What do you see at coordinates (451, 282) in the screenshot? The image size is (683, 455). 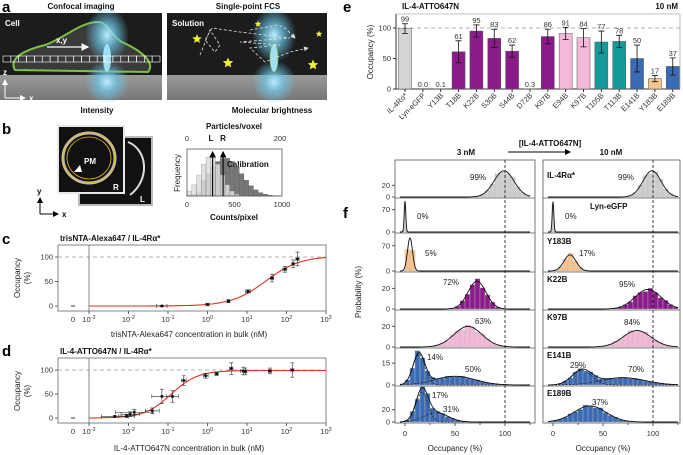 I see `peak-label: 72%` at bounding box center [451, 282].